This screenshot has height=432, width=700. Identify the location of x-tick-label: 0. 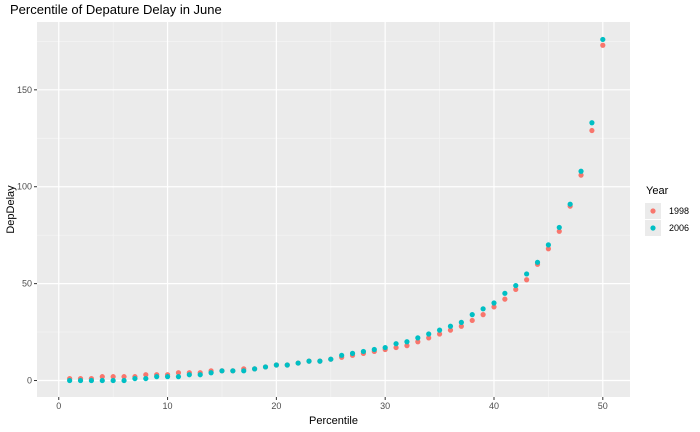
(58, 406).